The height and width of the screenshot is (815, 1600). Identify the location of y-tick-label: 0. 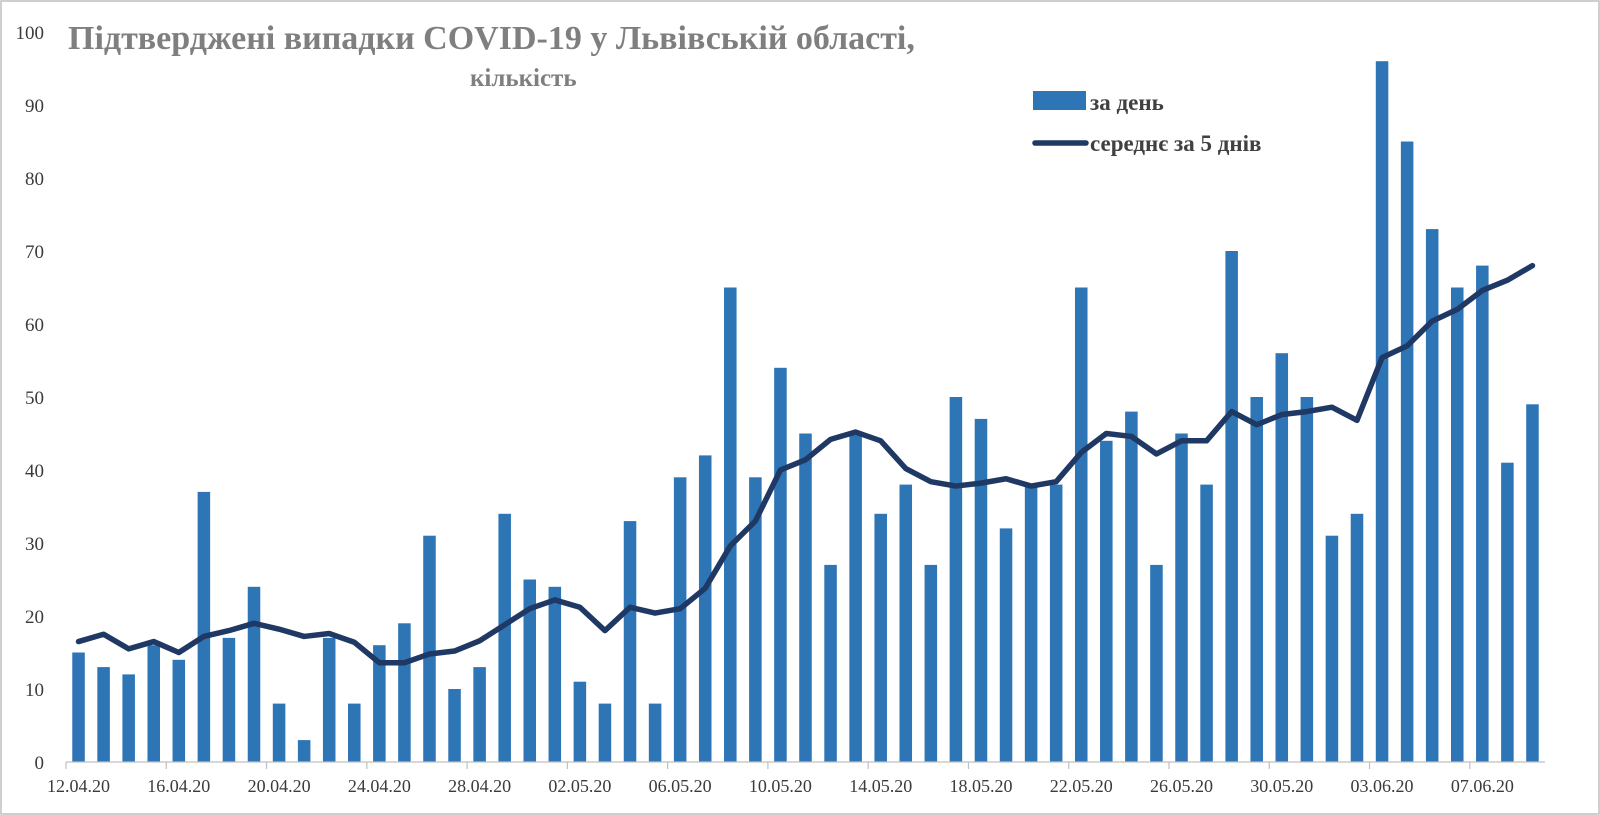
(40, 763).